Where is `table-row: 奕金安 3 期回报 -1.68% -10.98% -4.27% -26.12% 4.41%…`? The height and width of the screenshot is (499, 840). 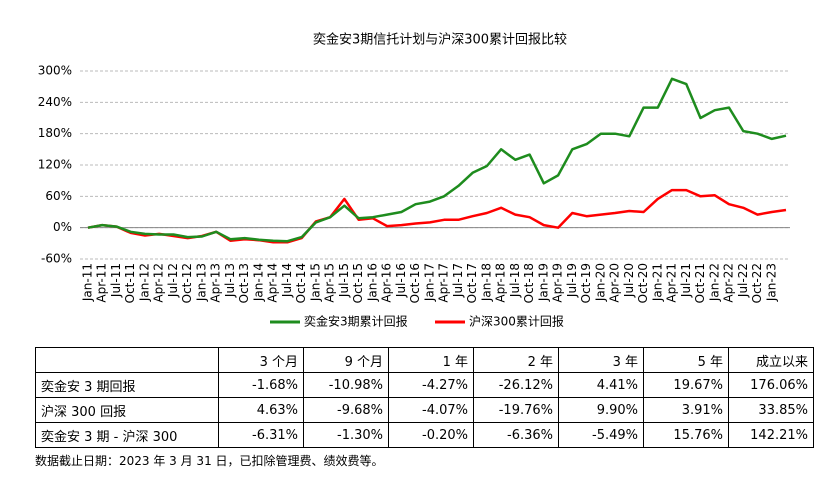
table-row: 奕金安 3 期回报 -1.68% -10.98% -4.27% -26.12% 4.41%… is located at coordinates (424, 385).